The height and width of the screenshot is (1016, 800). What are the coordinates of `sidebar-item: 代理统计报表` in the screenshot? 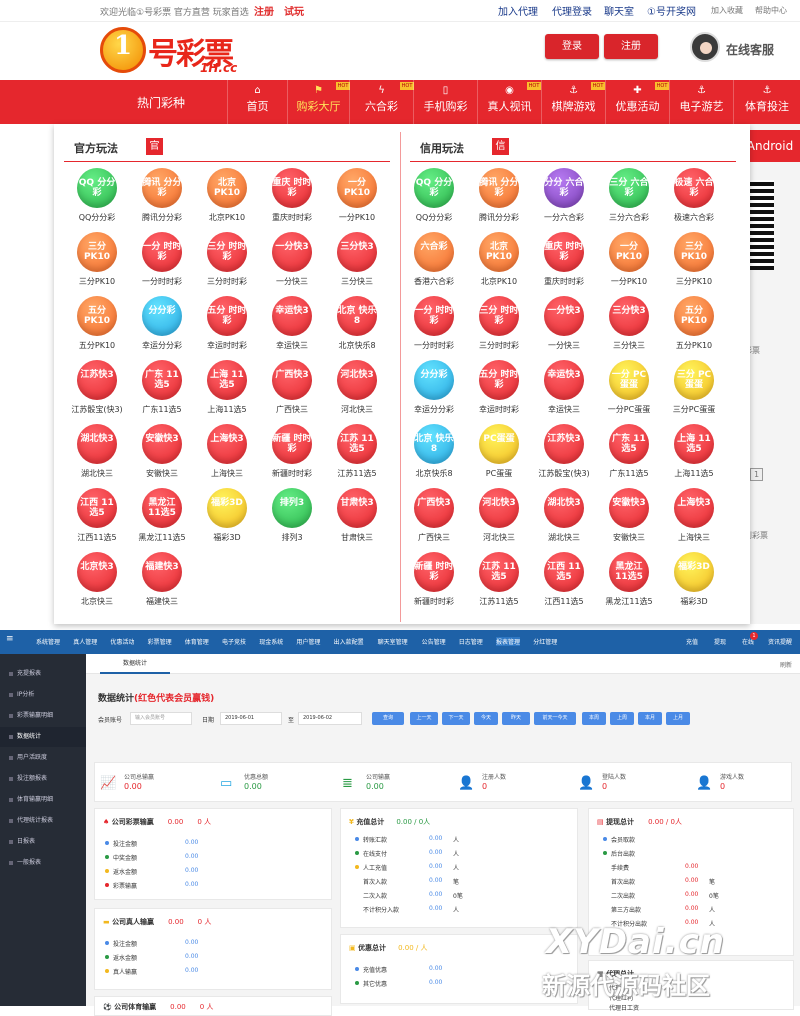 It's located at (43, 821).